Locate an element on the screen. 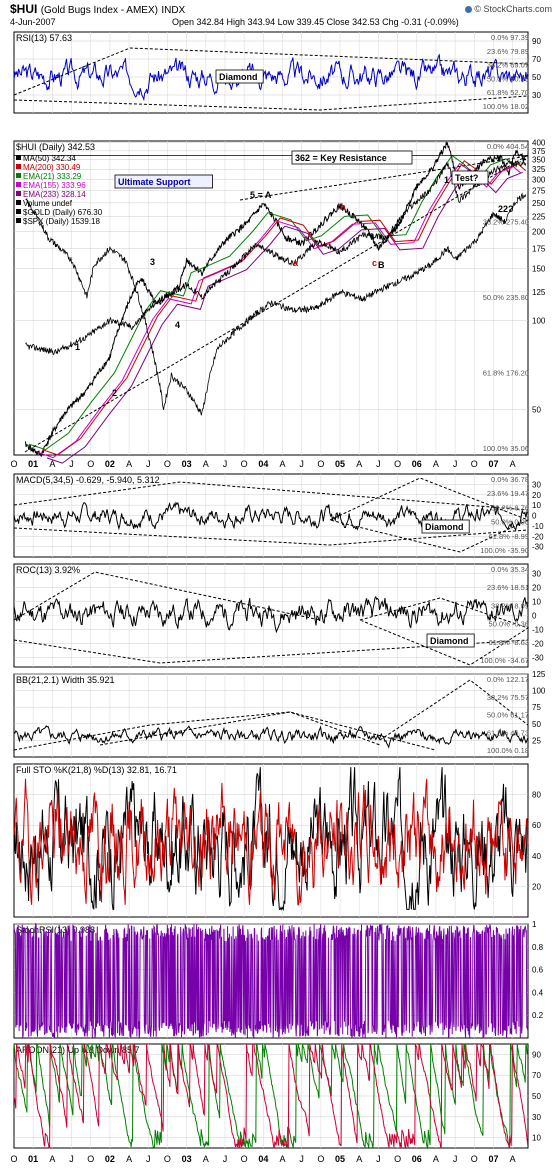 The height and width of the screenshot is (1171, 560). macd-annotation: Diamond is located at coordinates (444, 527).